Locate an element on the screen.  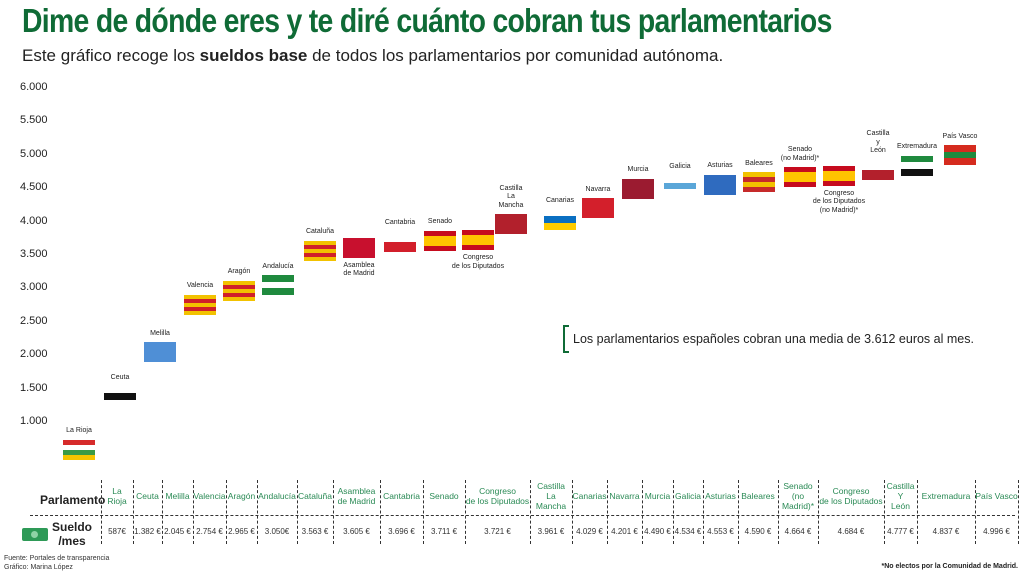
salary-cell: 2.965 € is located at coordinates (241, 531).